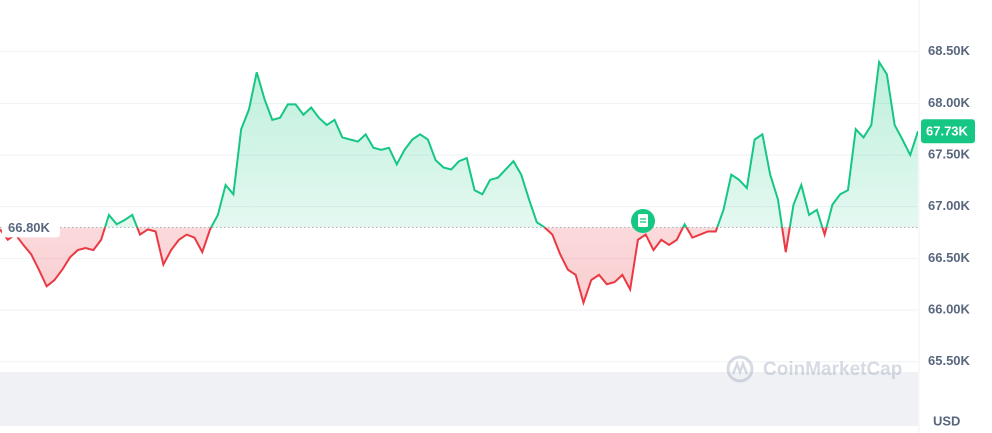 This screenshot has width=992, height=433. I want to click on y-tick-label: 67.50K, so click(949, 153).